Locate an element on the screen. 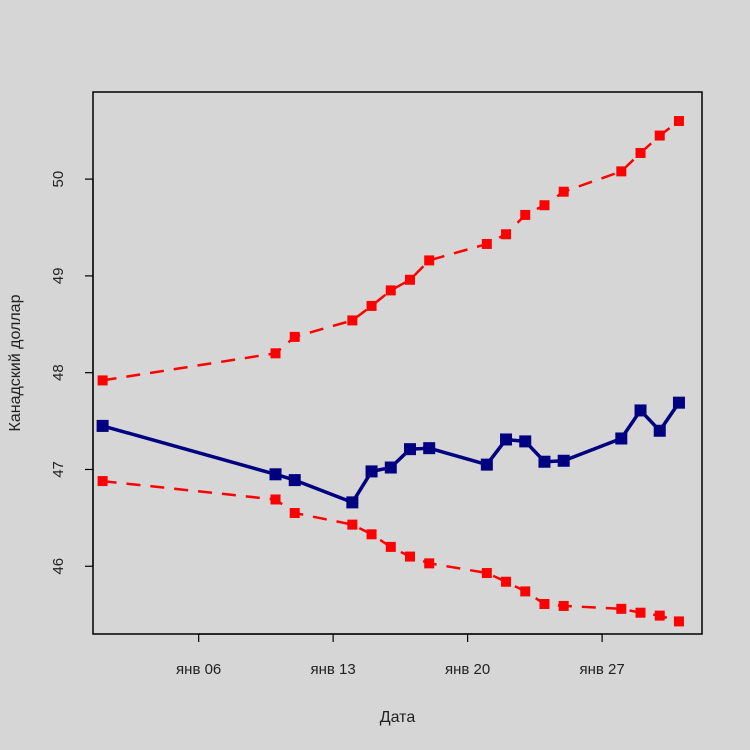 This screenshot has width=750, height=750. y-tick-label: 49 is located at coordinates (58, 276).